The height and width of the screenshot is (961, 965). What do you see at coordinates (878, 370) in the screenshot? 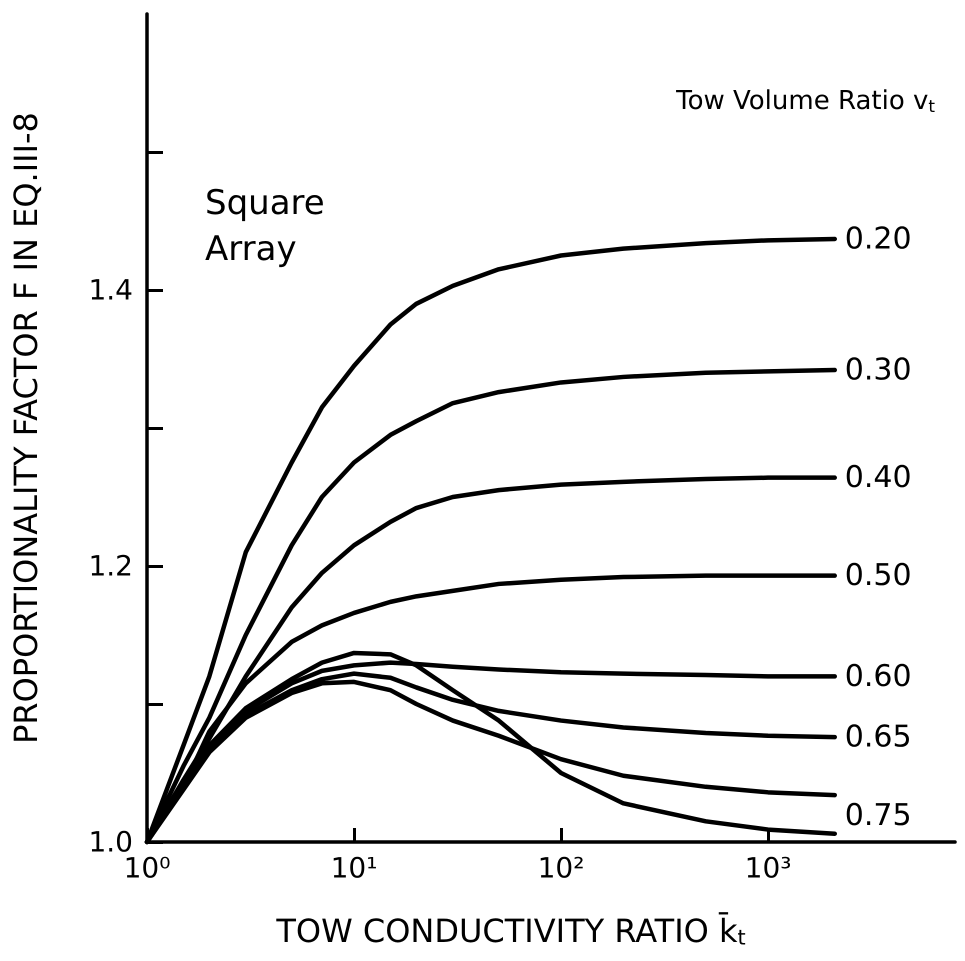
I see `series-label: 0.30` at bounding box center [878, 370].